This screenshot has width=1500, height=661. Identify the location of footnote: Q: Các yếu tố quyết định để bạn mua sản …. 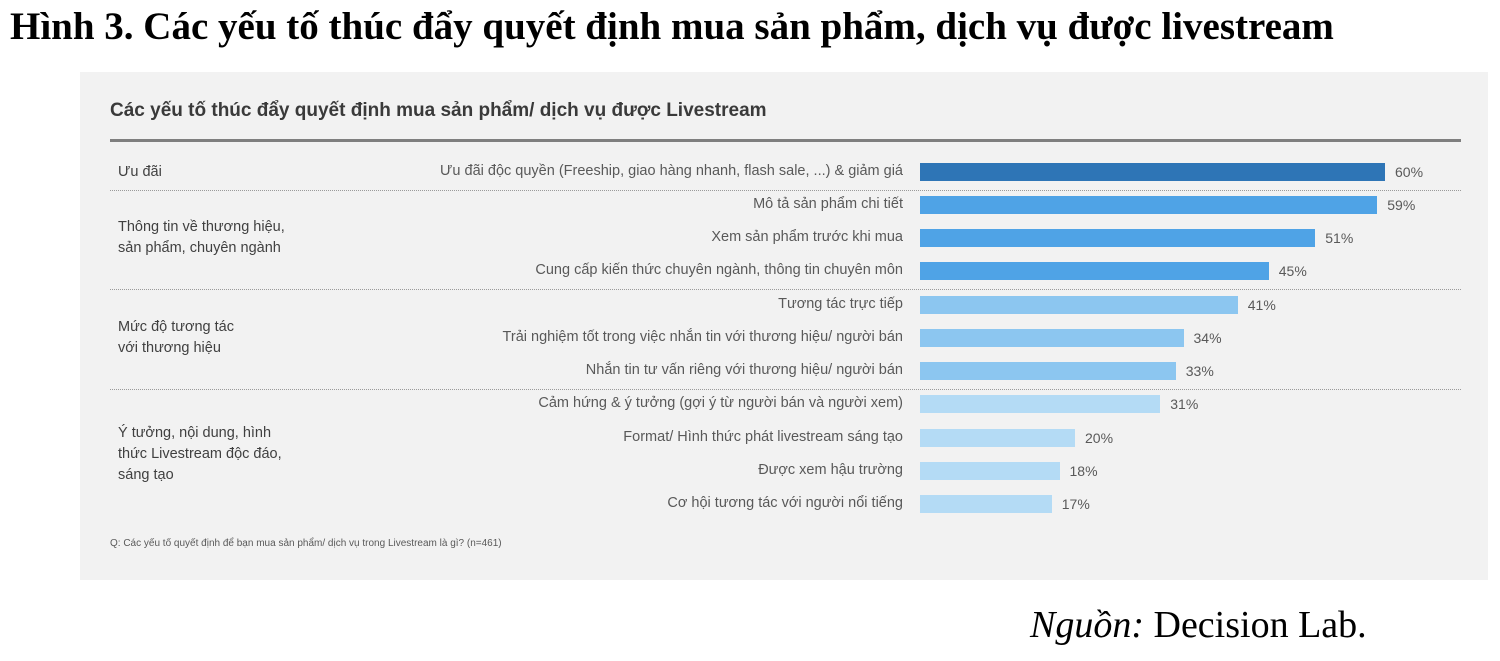
(306, 543).